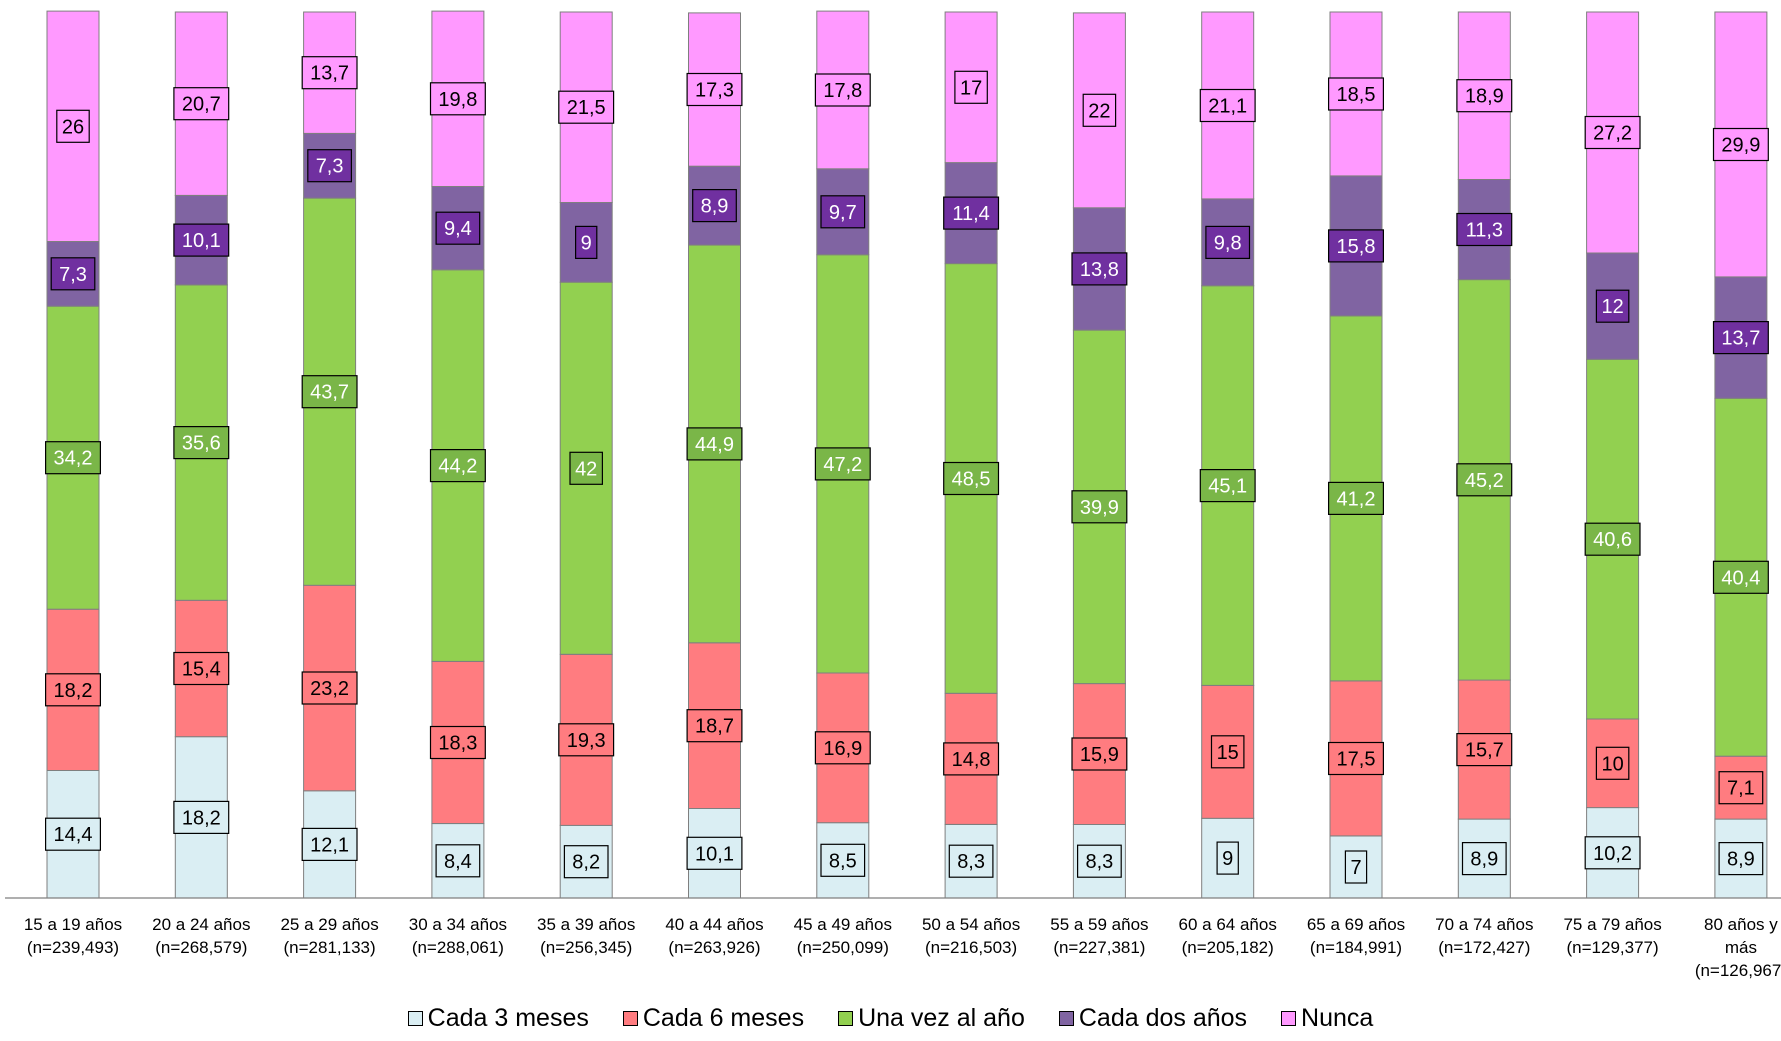  I want to click on legend-item: Una vez al año, so click(931, 1018).